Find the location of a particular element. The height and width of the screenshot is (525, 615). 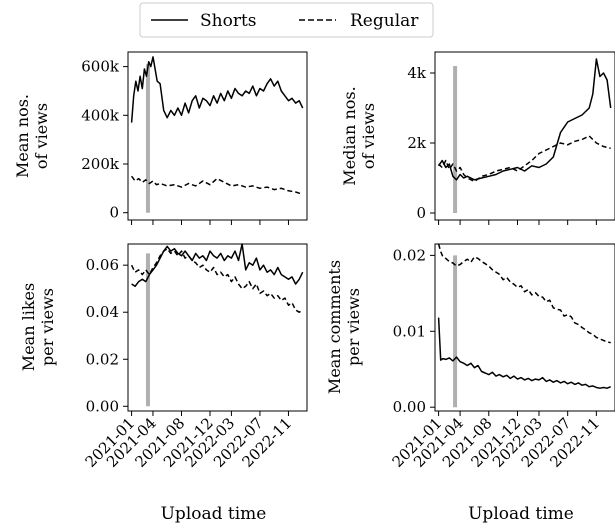

y-tick-label: 4k is located at coordinates (417, 73).